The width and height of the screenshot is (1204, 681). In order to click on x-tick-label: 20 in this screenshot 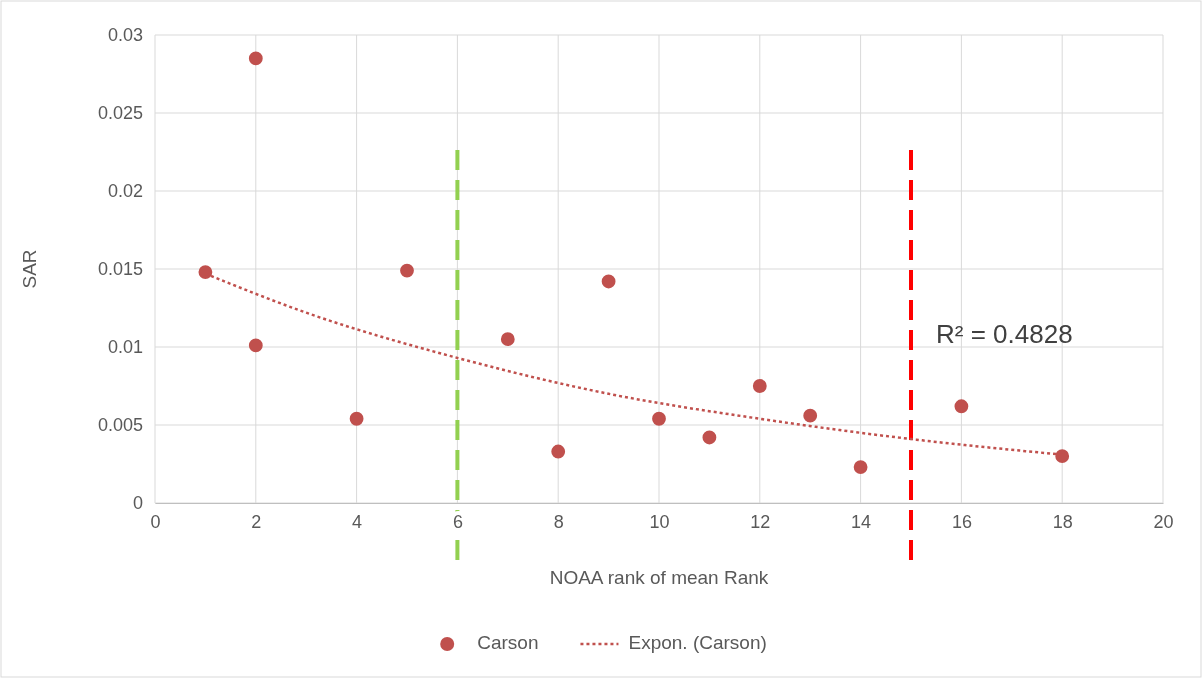, I will do `click(1163, 521)`.